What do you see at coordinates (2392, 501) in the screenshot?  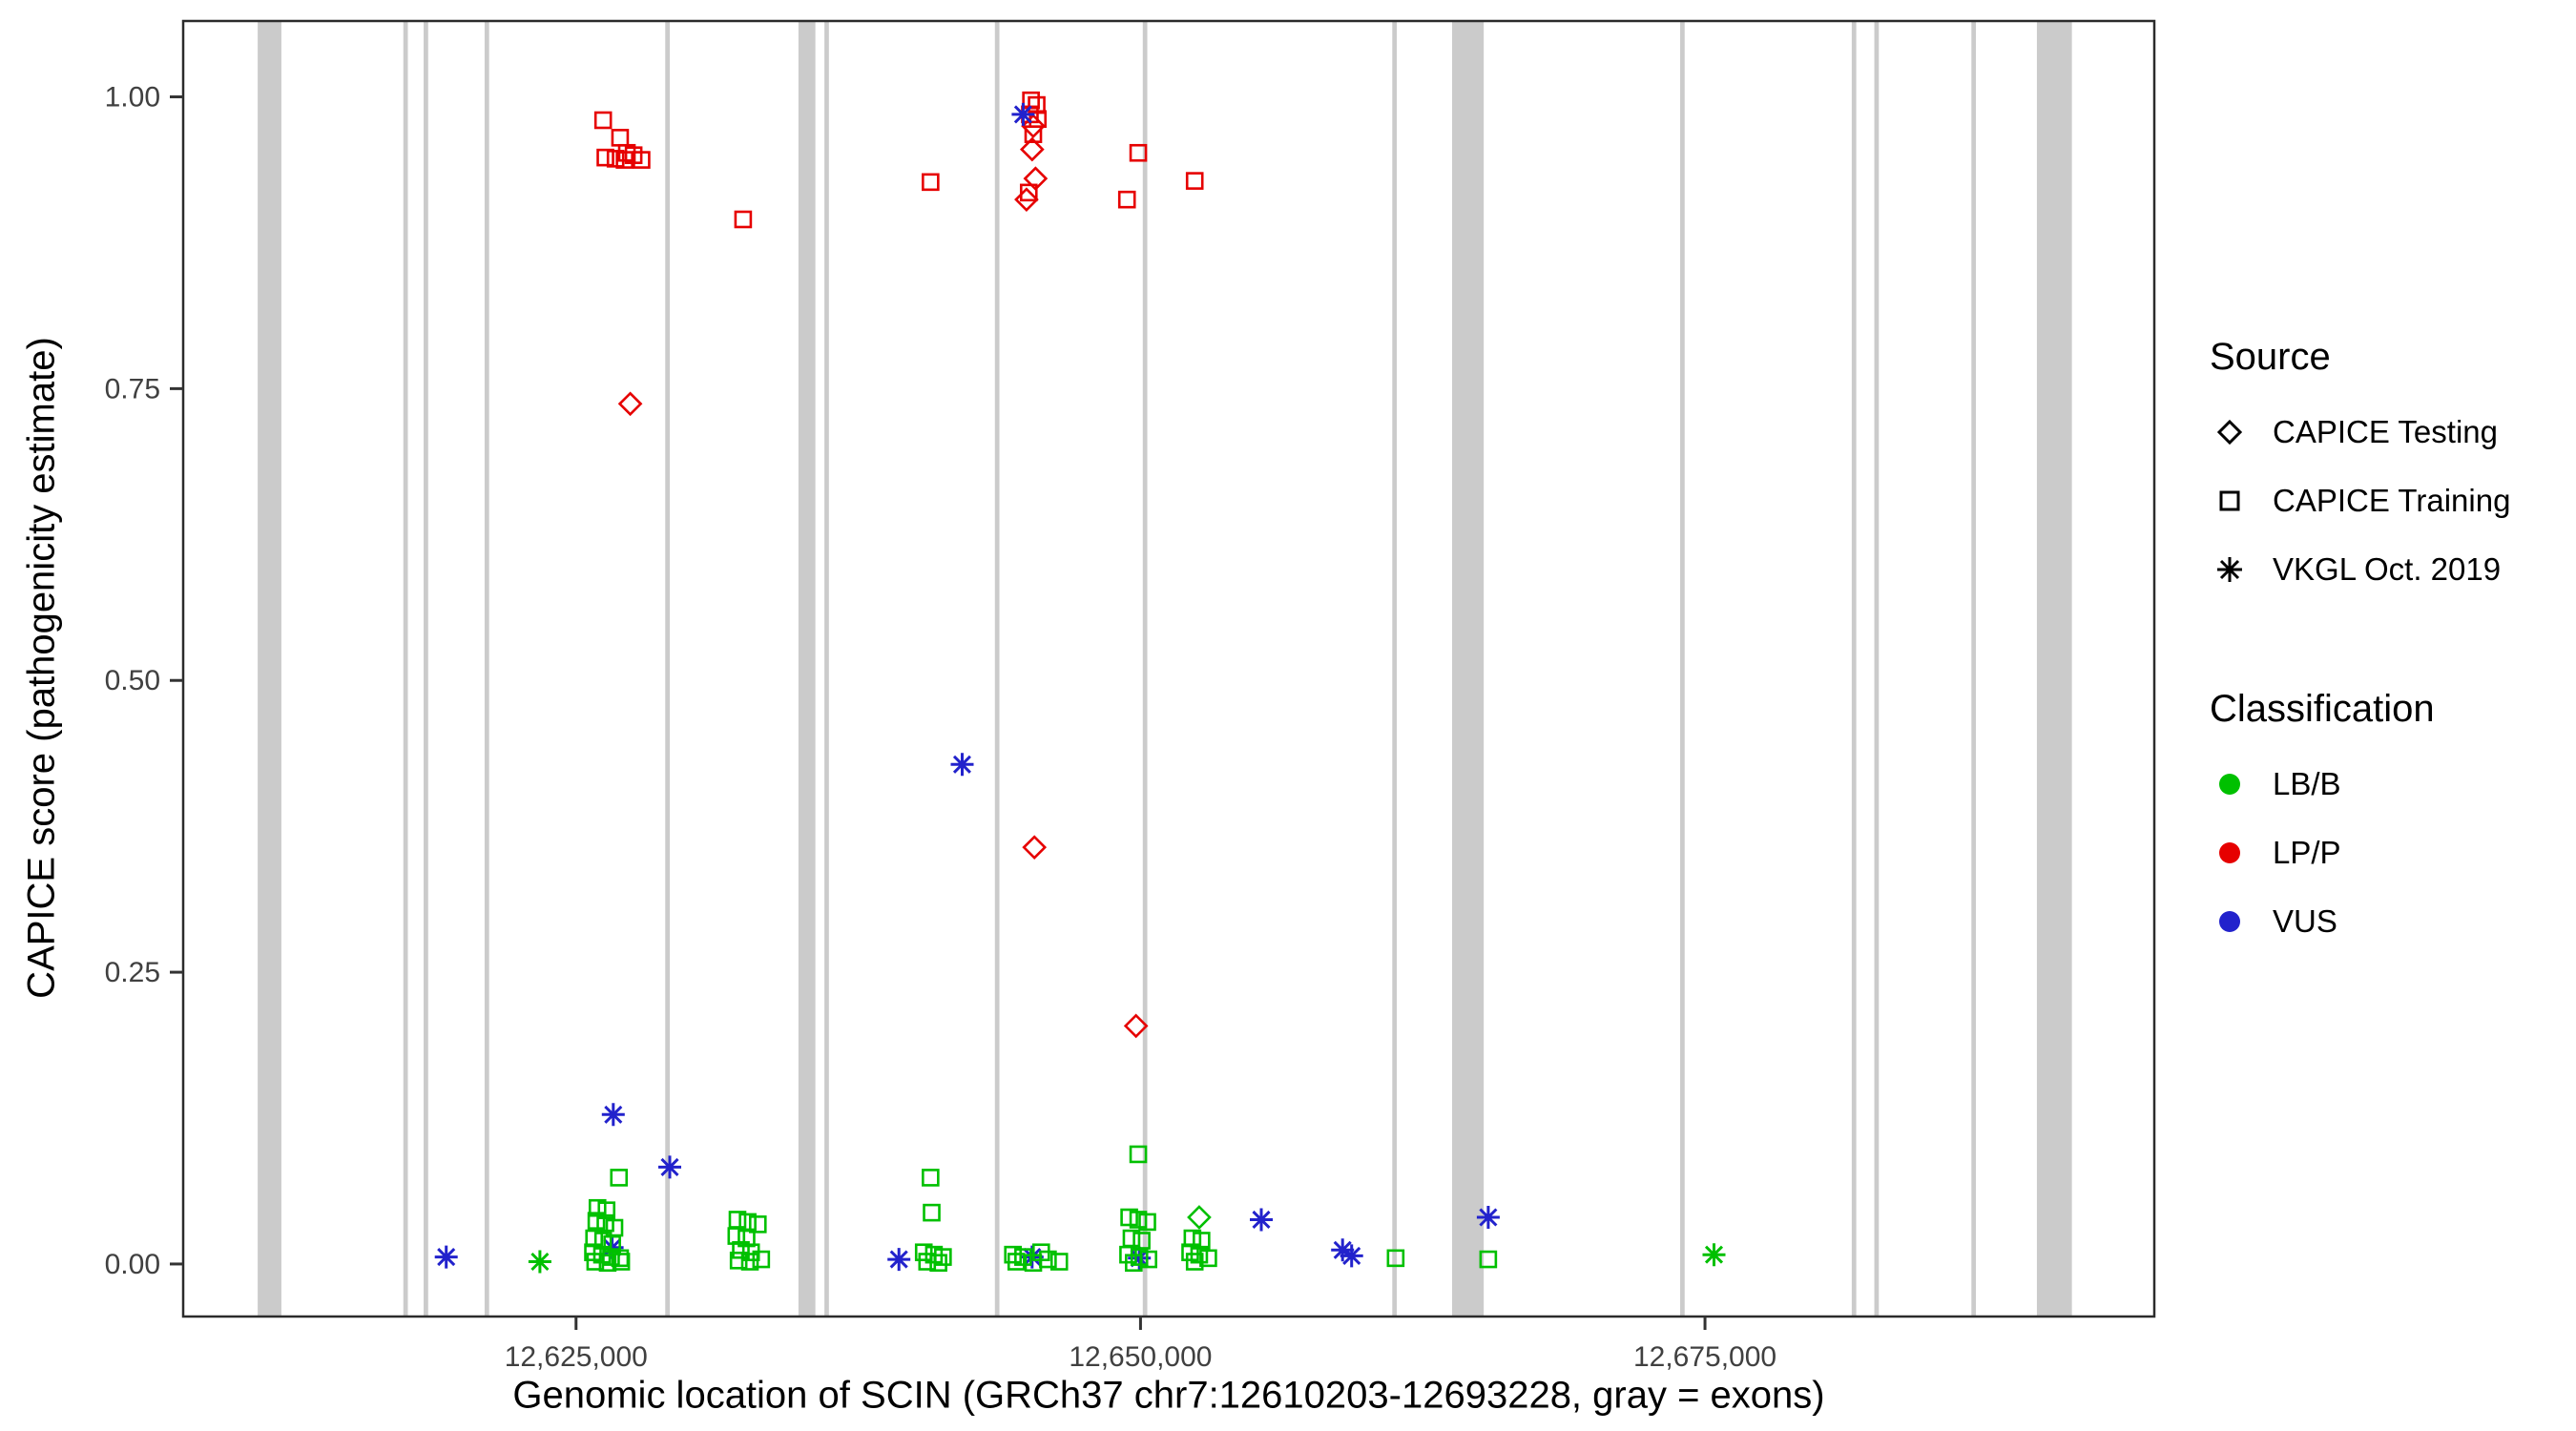 I see `legend-item-label: CAPICE Training` at bounding box center [2392, 501].